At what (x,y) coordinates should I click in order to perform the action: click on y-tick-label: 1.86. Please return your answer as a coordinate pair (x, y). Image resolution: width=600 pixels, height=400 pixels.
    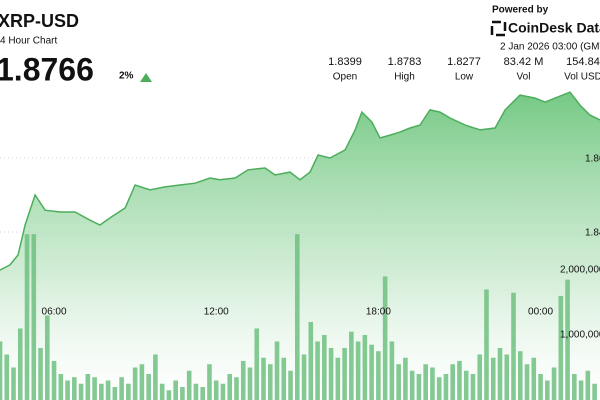
    Looking at the image, I should click on (592, 159).